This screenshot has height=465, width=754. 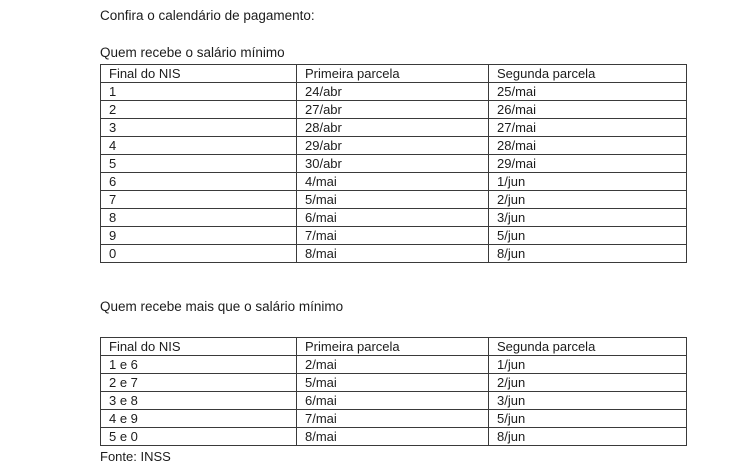 What do you see at coordinates (198, 109) in the screenshot?
I see `table-cell-nis: 2` at bounding box center [198, 109].